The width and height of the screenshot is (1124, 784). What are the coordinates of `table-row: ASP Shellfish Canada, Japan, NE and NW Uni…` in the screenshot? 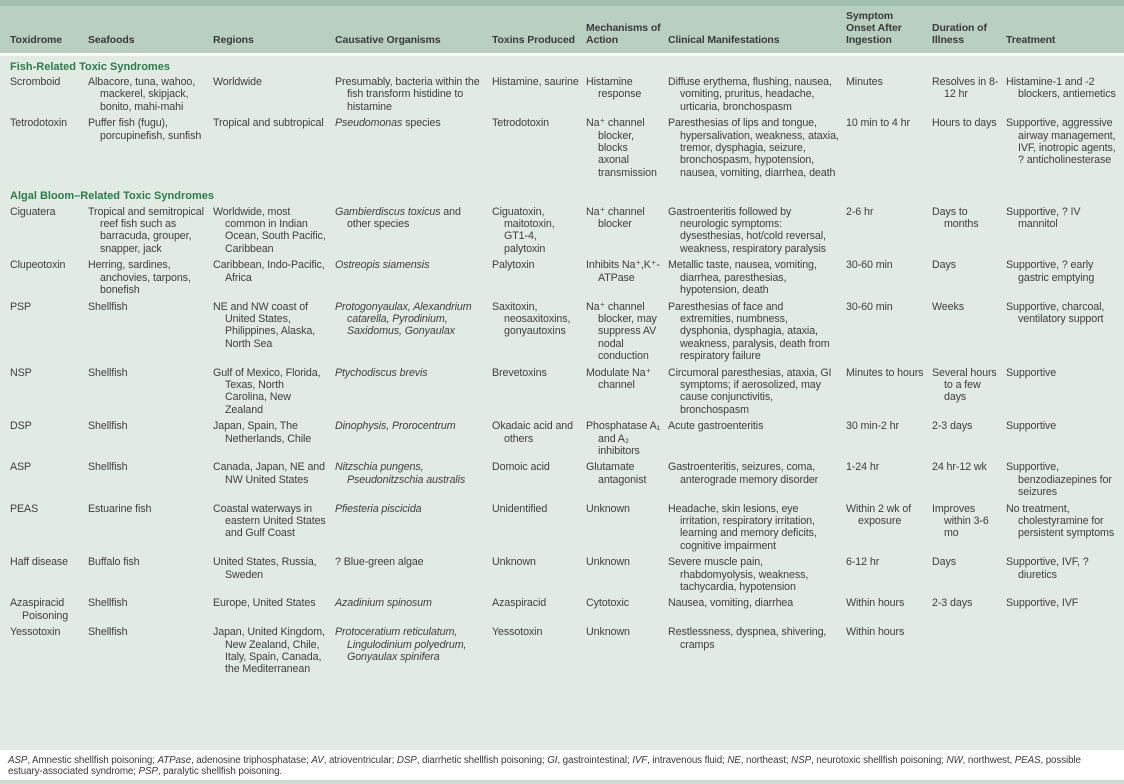 It's located at (562, 481).